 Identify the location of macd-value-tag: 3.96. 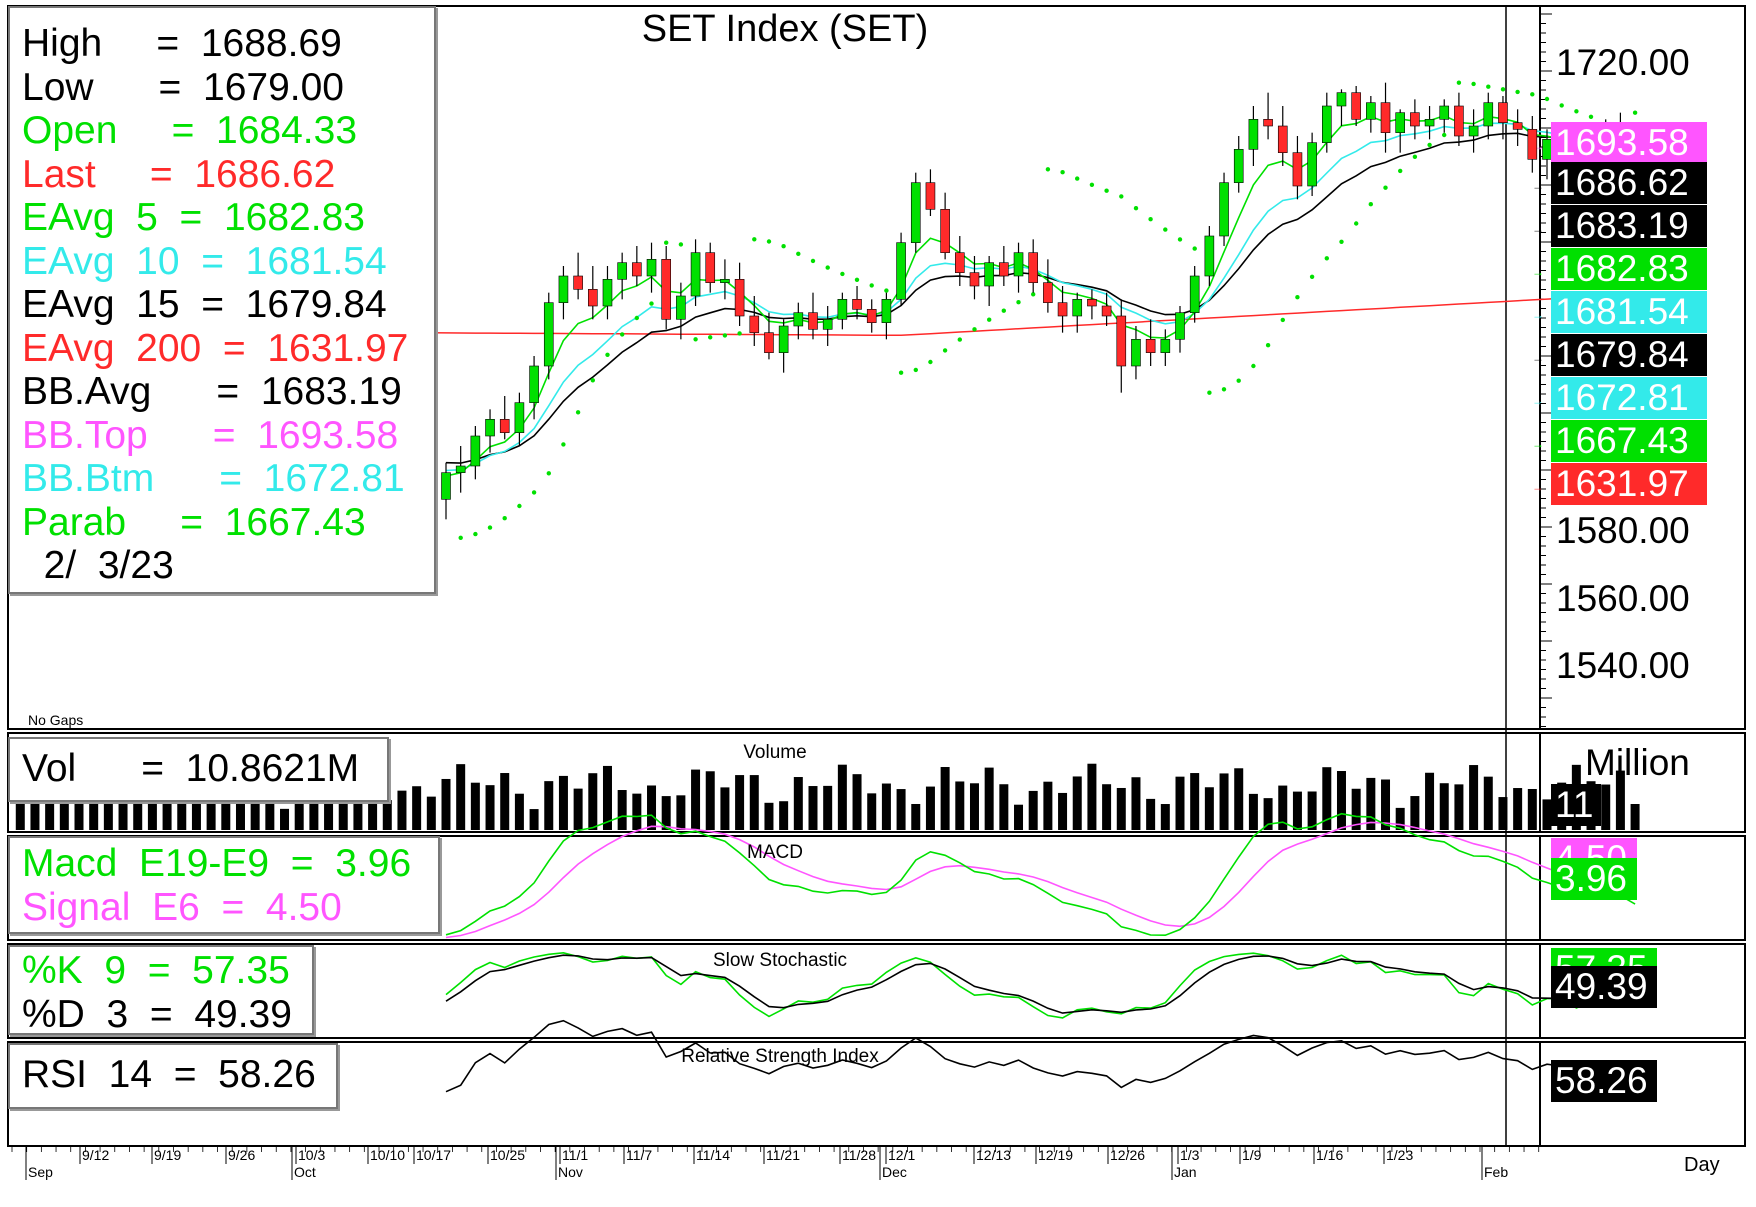
(1594, 879).